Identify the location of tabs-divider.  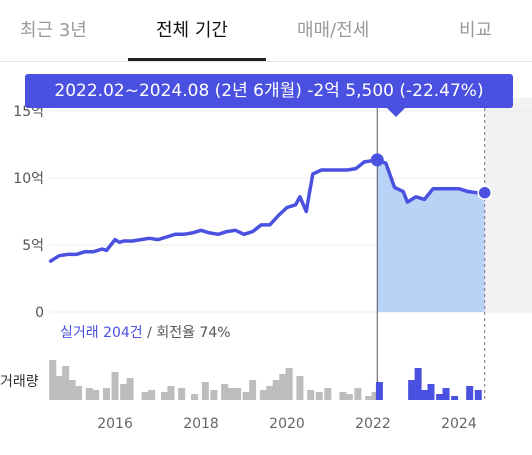
(266, 61).